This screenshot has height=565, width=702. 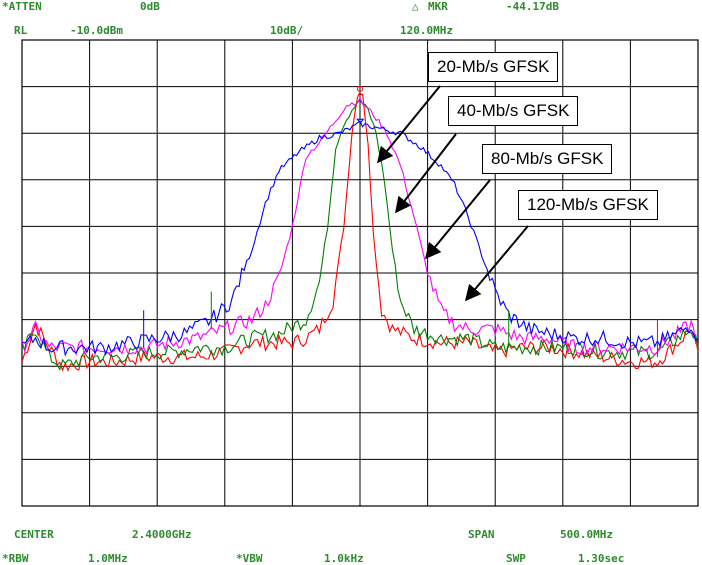 I want to click on annotation-80mbps: 80-Mb/s GFSK, so click(x=547, y=159).